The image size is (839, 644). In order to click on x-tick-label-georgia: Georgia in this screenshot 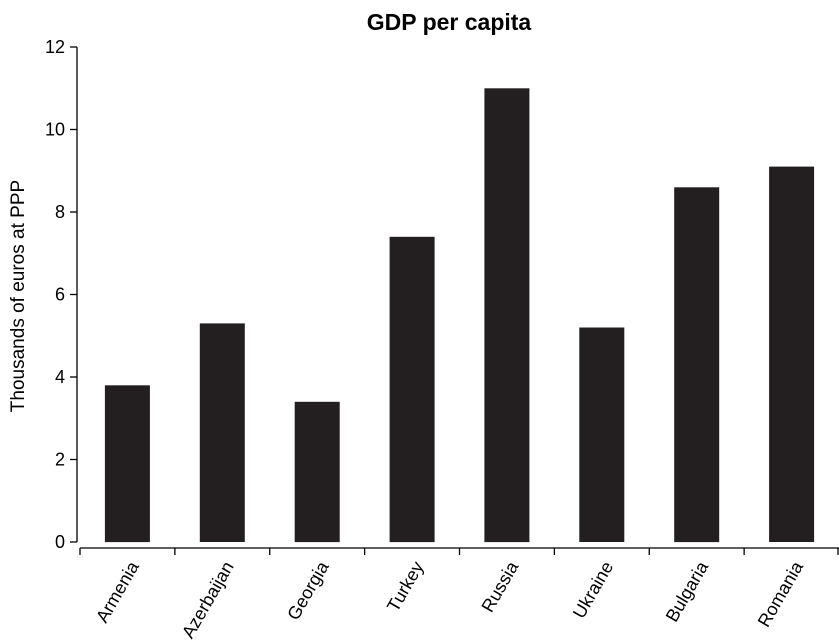, I will do `click(308, 590)`.